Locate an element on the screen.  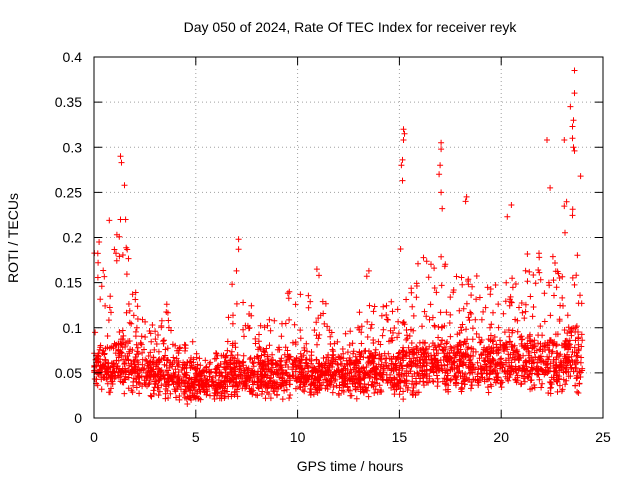
y-axis-title: ROTI / TECUs is located at coordinates (13, 238).